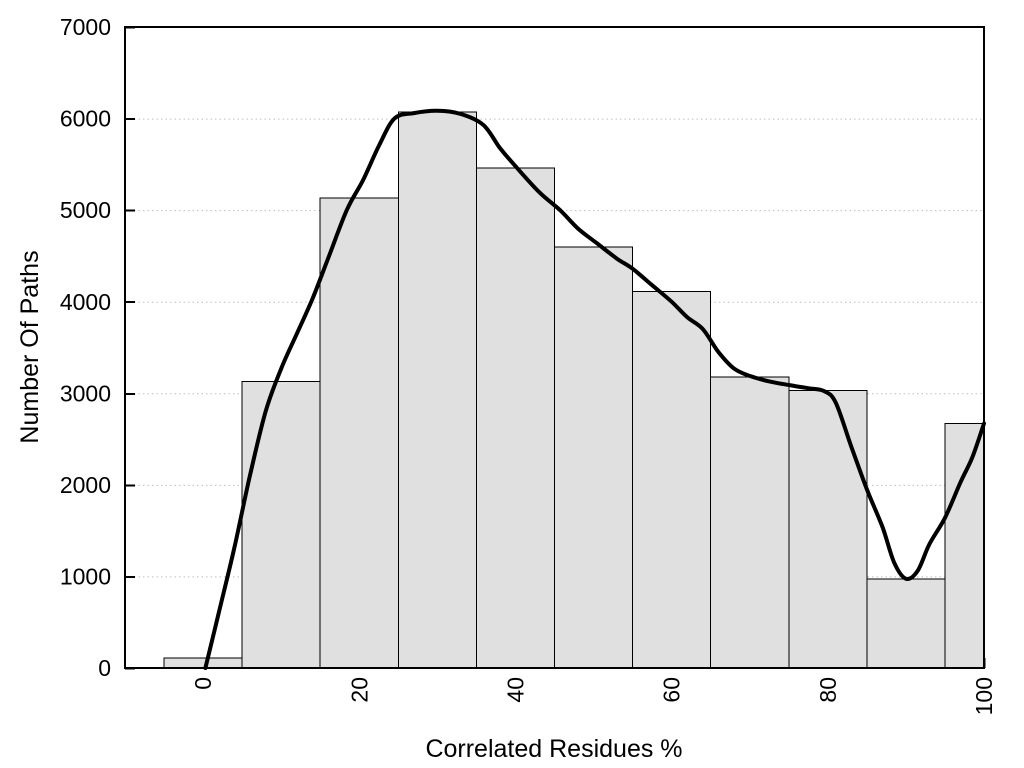 The image size is (1024, 768). I want to click on y-tick-label: 1000, so click(85, 576).